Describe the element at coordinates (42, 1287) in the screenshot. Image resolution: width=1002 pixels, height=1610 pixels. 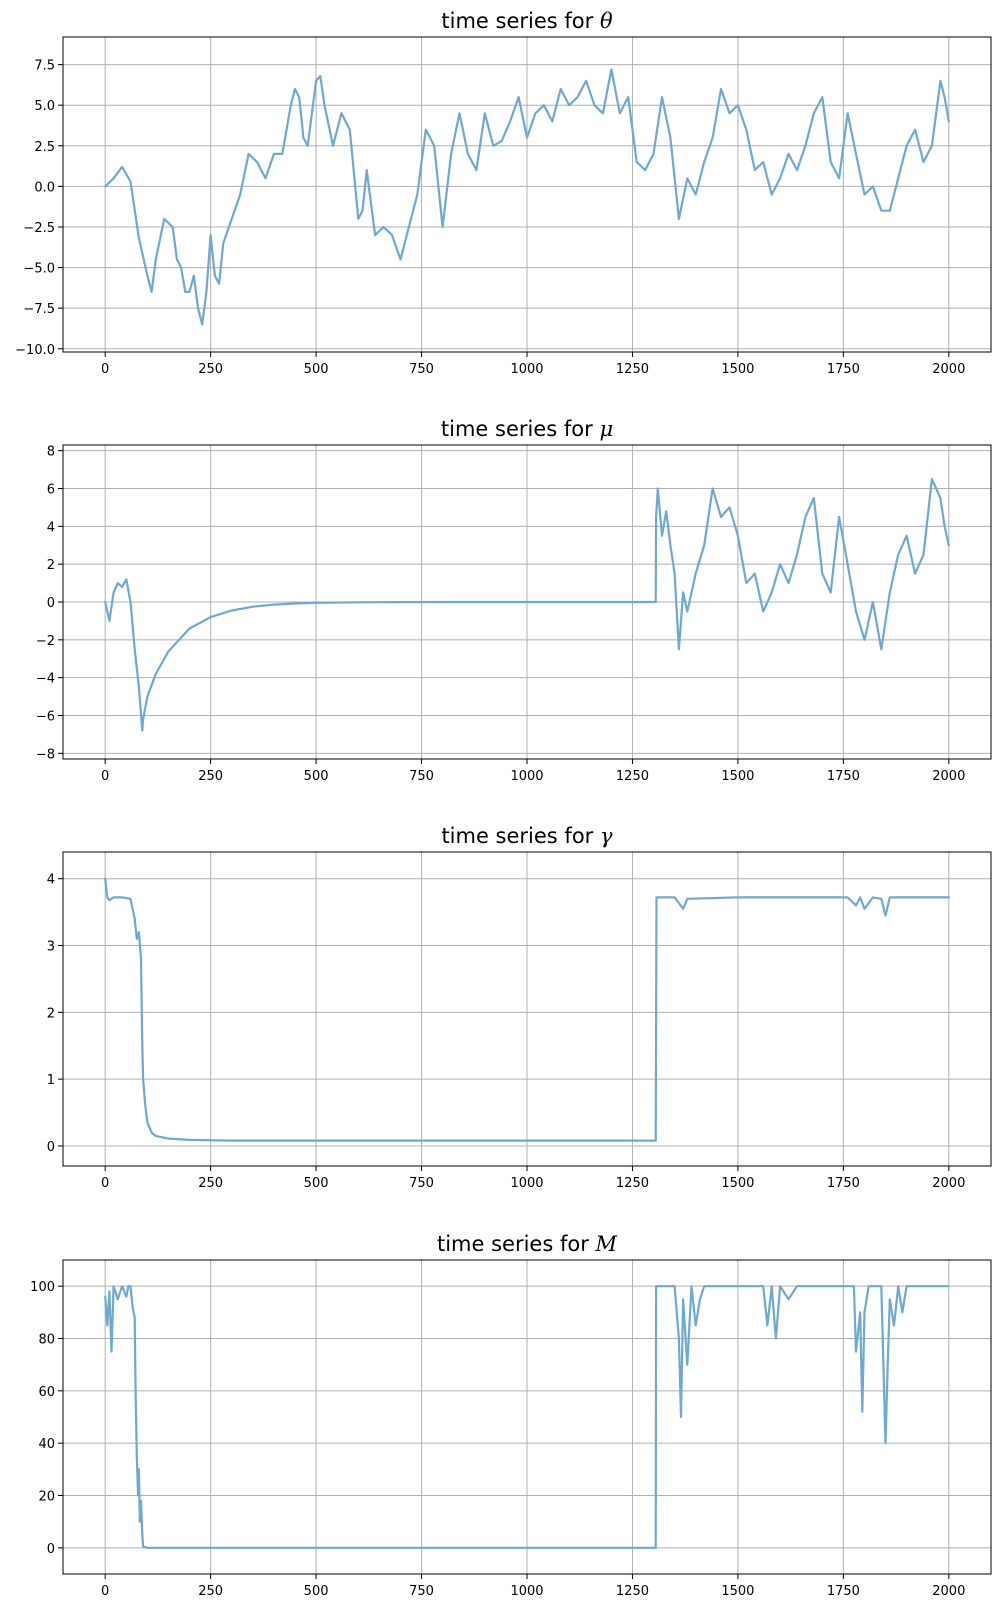
I see `y-tick-label: 100` at that location.